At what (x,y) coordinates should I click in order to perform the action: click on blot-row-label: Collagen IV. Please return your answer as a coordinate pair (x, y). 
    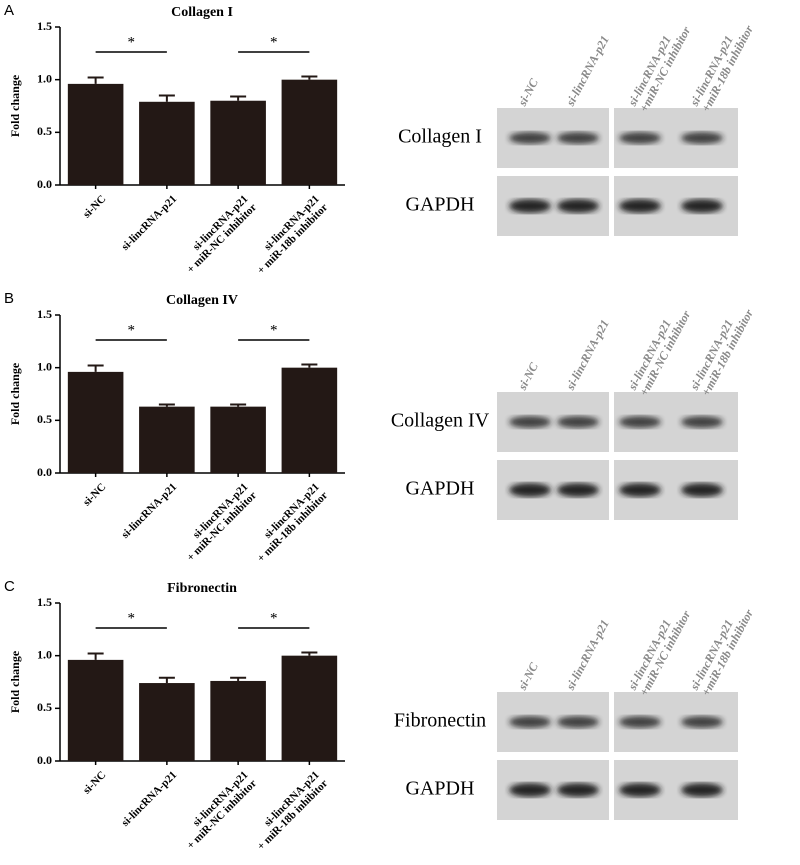
    Looking at the image, I should click on (440, 421).